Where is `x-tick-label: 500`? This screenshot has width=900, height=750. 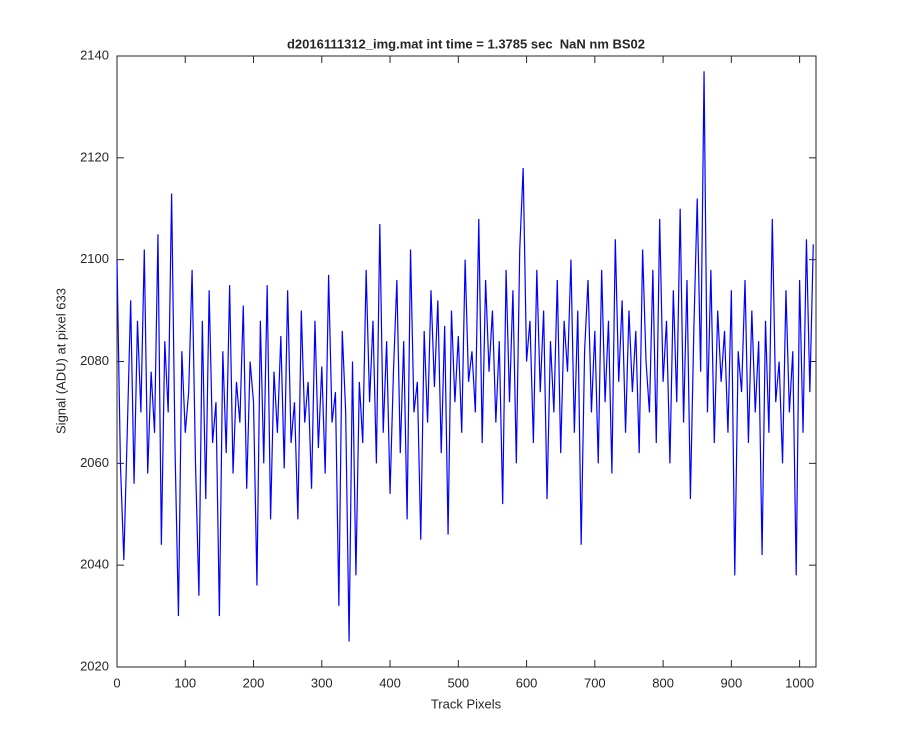
x-tick-label: 500 is located at coordinates (458, 682).